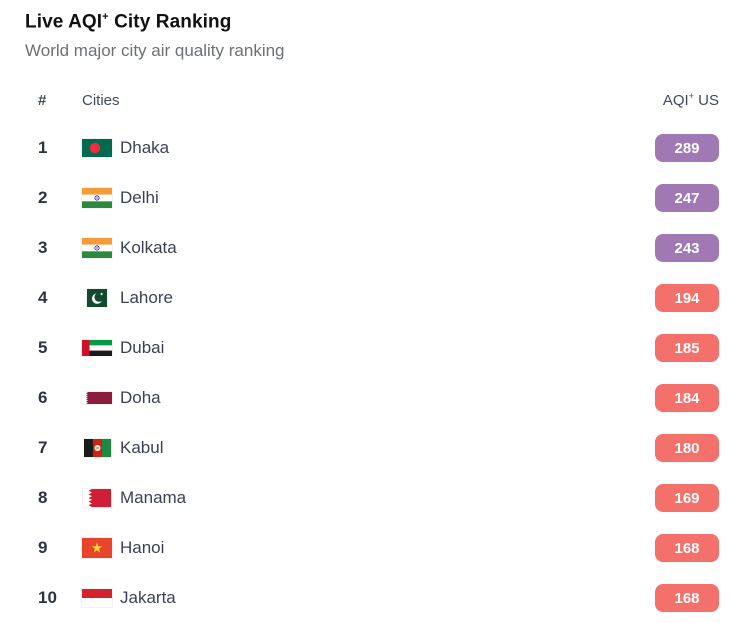 The image size is (755, 623). Describe the element at coordinates (687, 398) in the screenshot. I see `aqi-badge: 184` at that location.